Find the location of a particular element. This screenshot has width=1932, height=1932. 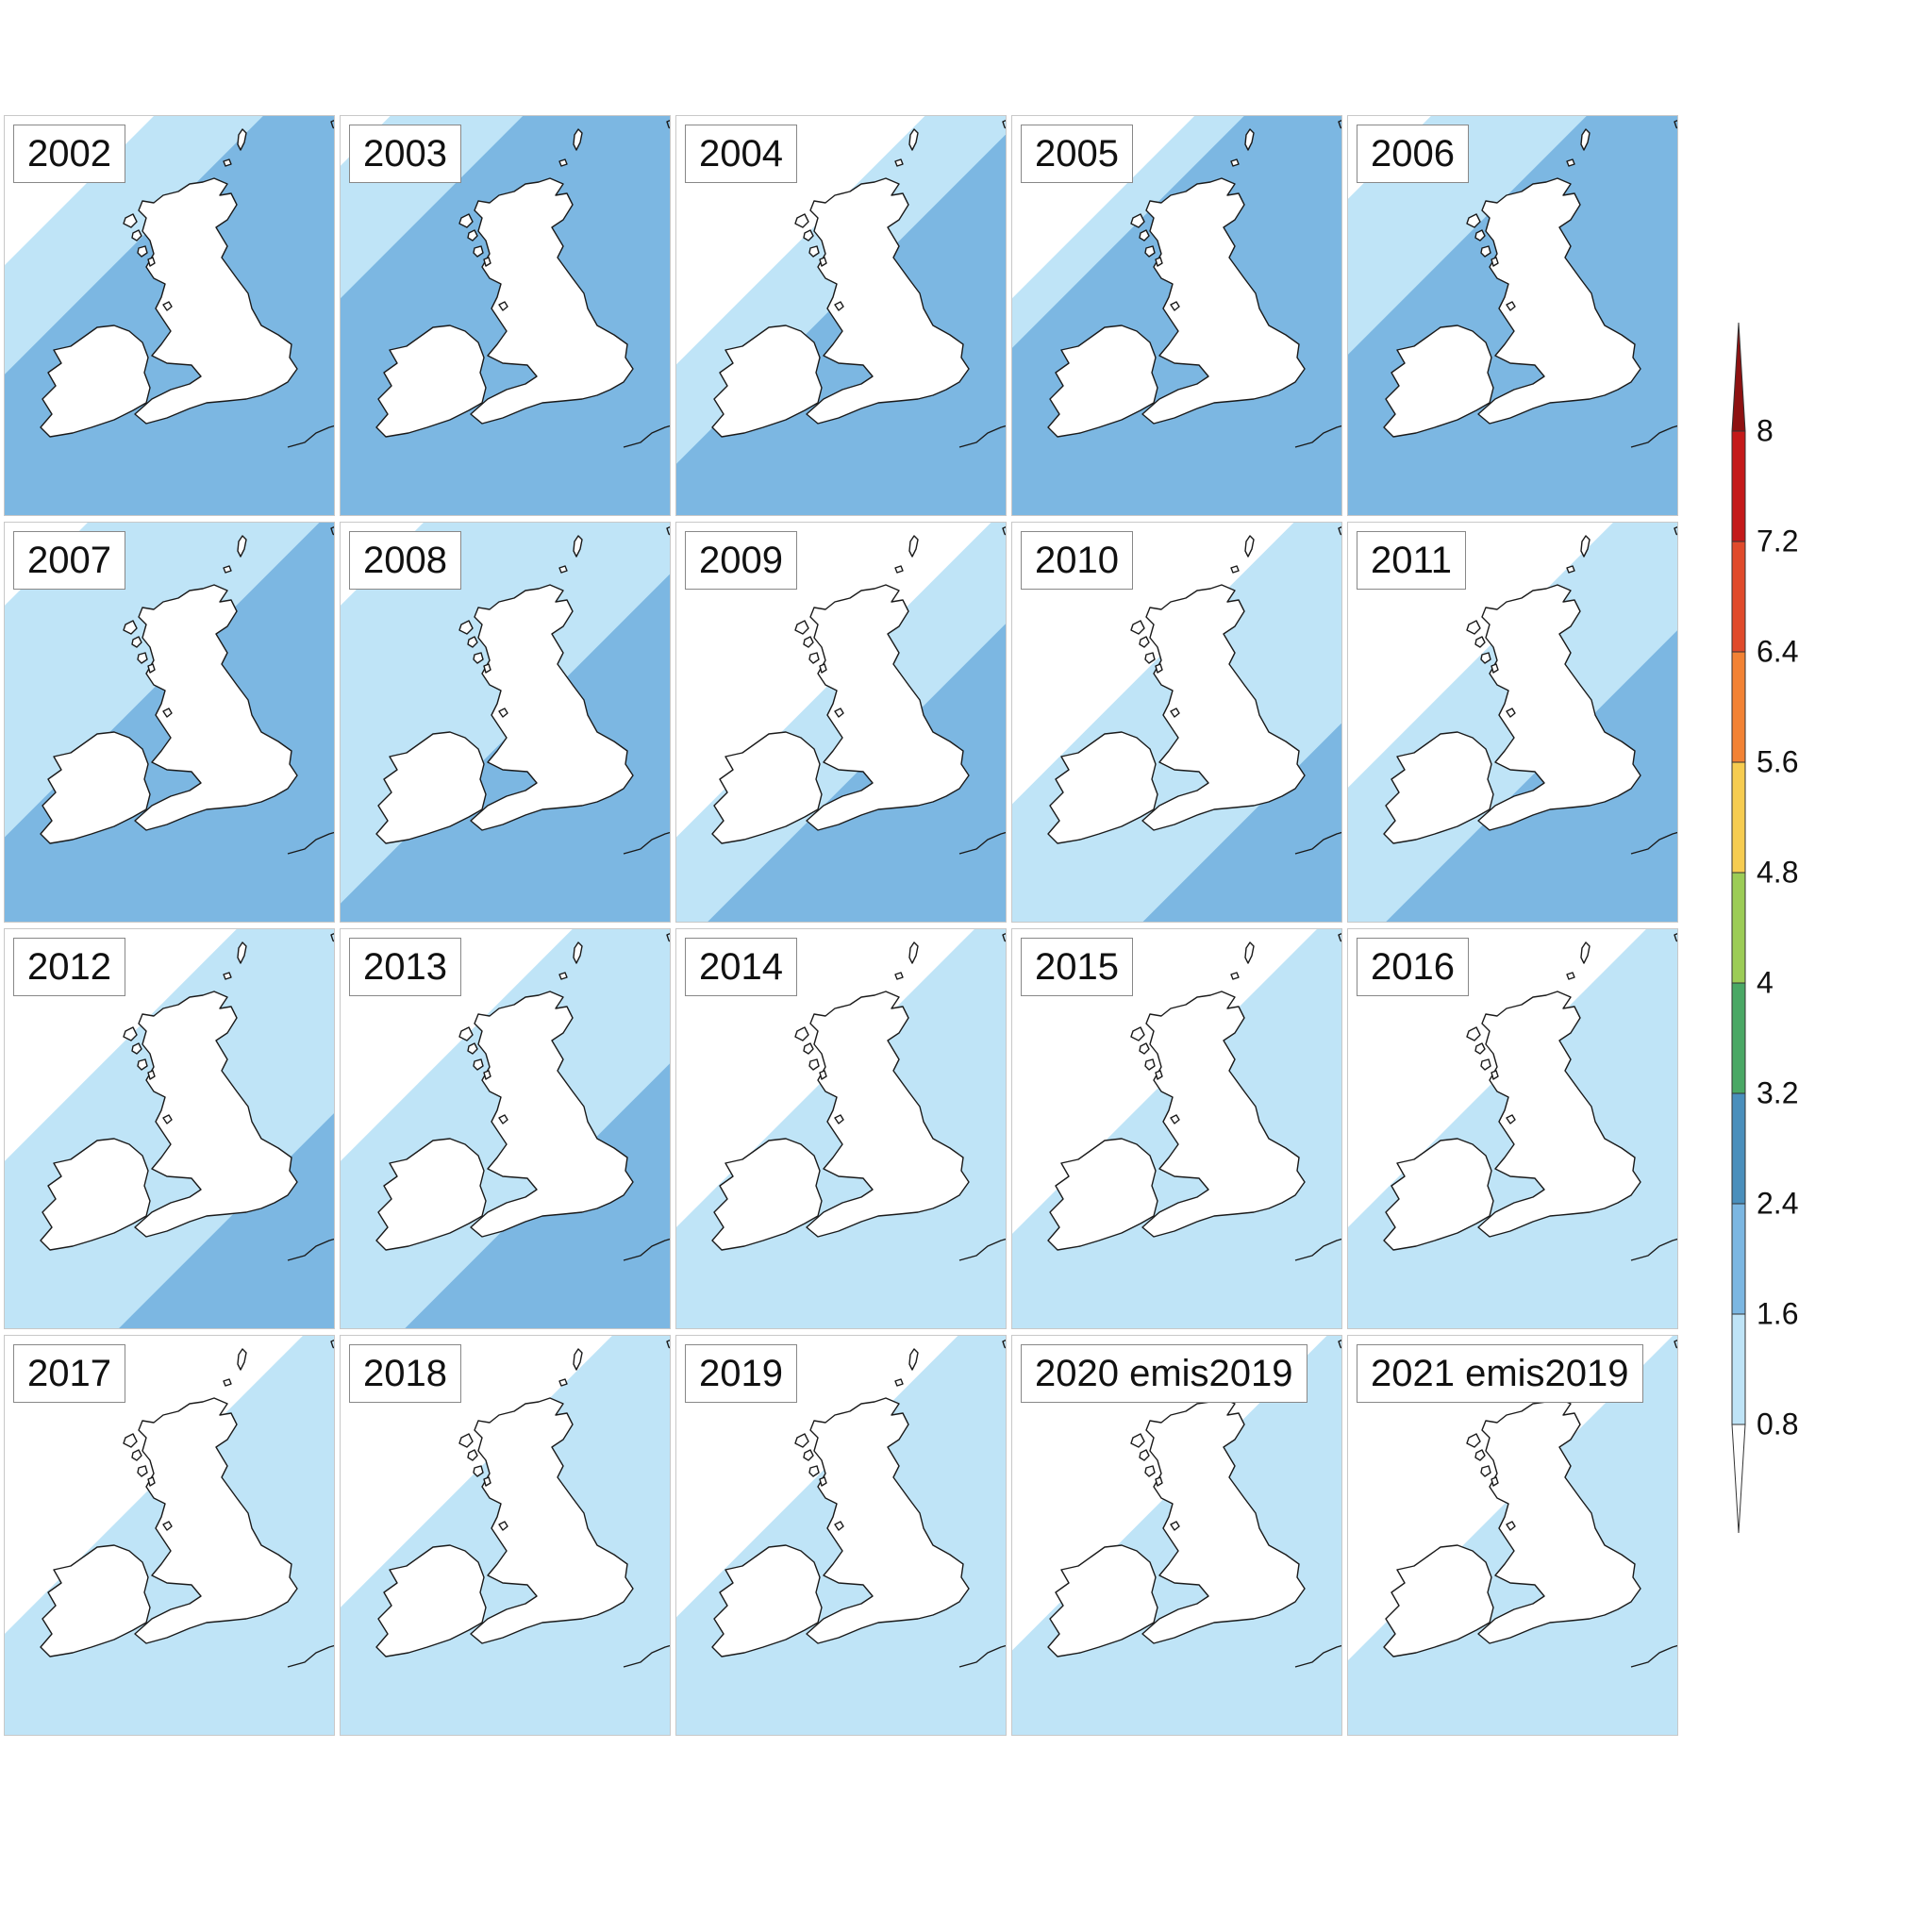

map-panel: 2011 is located at coordinates (1513, 723).